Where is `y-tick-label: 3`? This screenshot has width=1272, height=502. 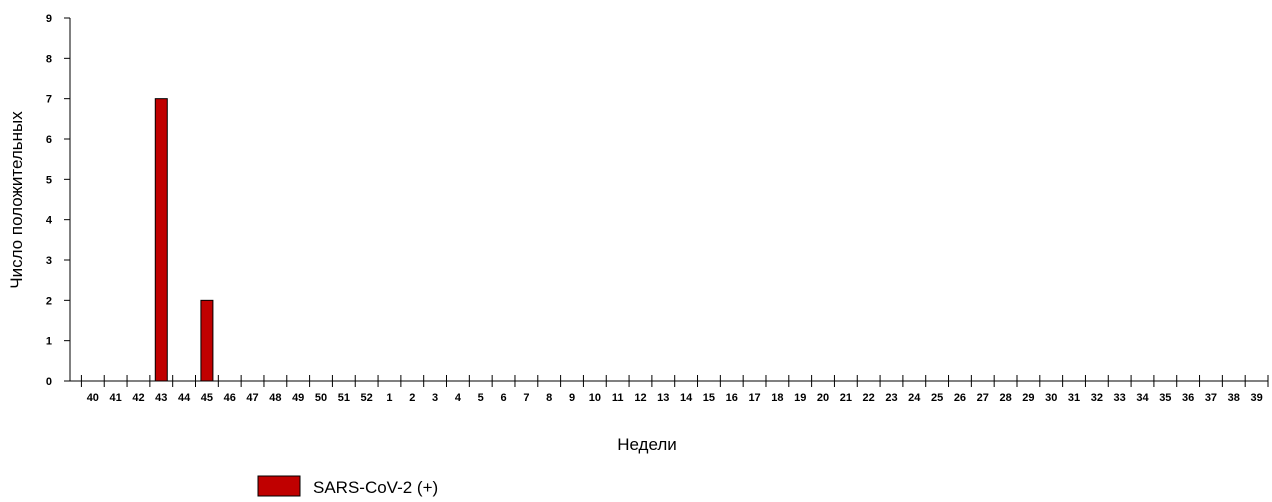 y-tick-label: 3 is located at coordinates (49, 261).